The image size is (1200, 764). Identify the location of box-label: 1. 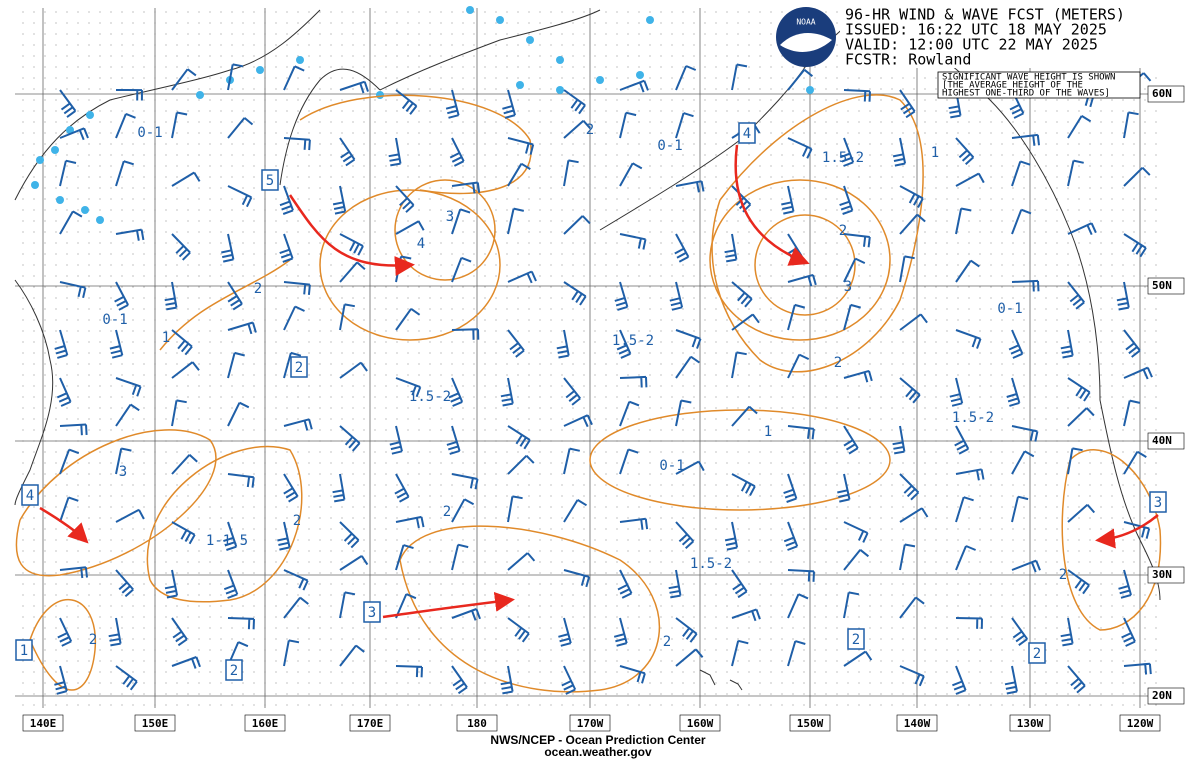
(24, 651).